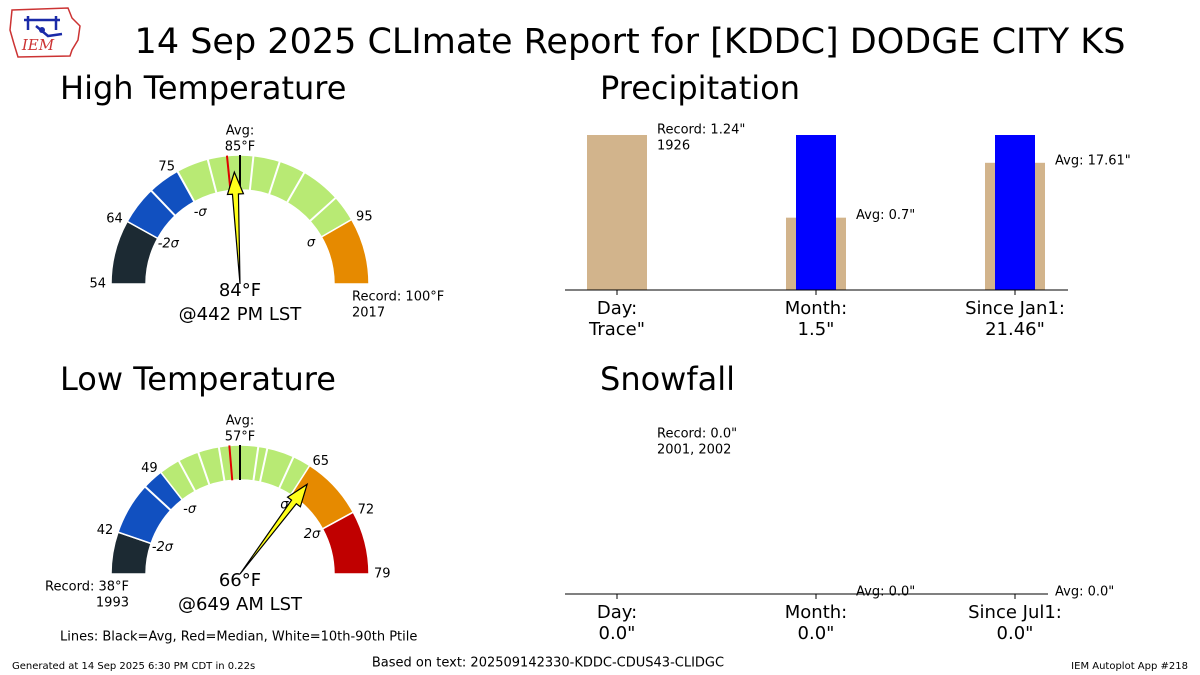 Image resolution: width=1200 pixels, height=675 pixels. I want to click on logo: IEM, so click(45, 32).